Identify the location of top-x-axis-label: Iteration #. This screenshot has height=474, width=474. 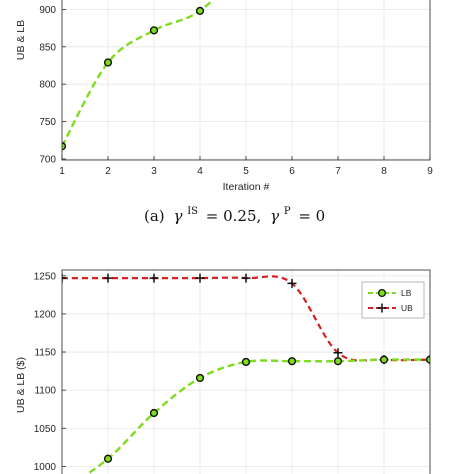
(246, 187).